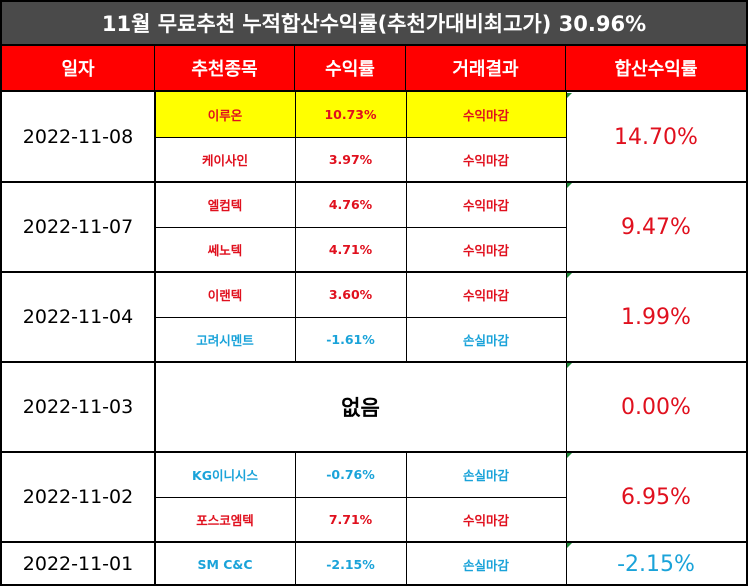  Describe the element at coordinates (360, 408) in the screenshot. I see `no-recommendation-cell: 없음` at that location.